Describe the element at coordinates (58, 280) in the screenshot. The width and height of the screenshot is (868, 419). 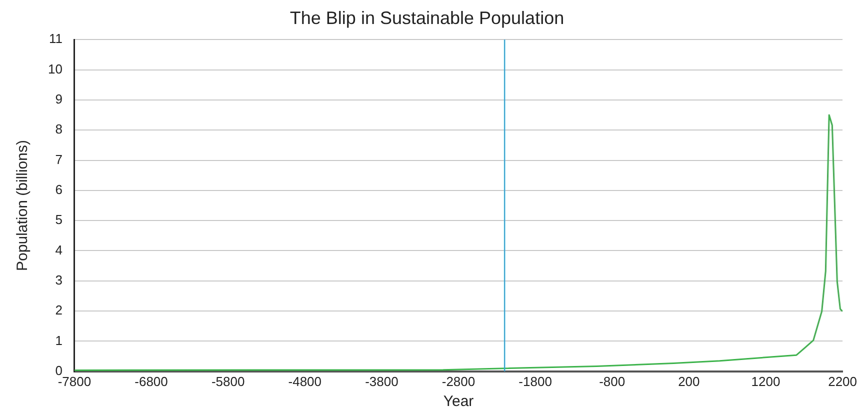
I see `y-tick-label: 3` at that location.